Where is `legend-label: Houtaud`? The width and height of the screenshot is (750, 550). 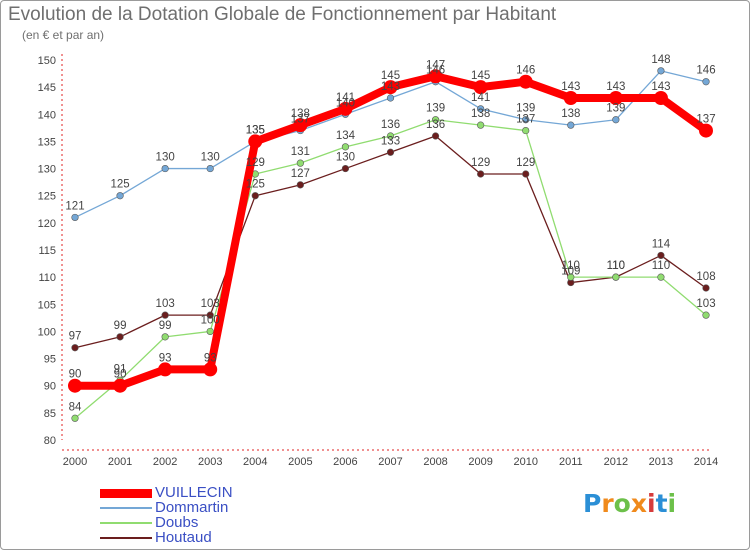
legend-label: Houtaud is located at coordinates (183, 537).